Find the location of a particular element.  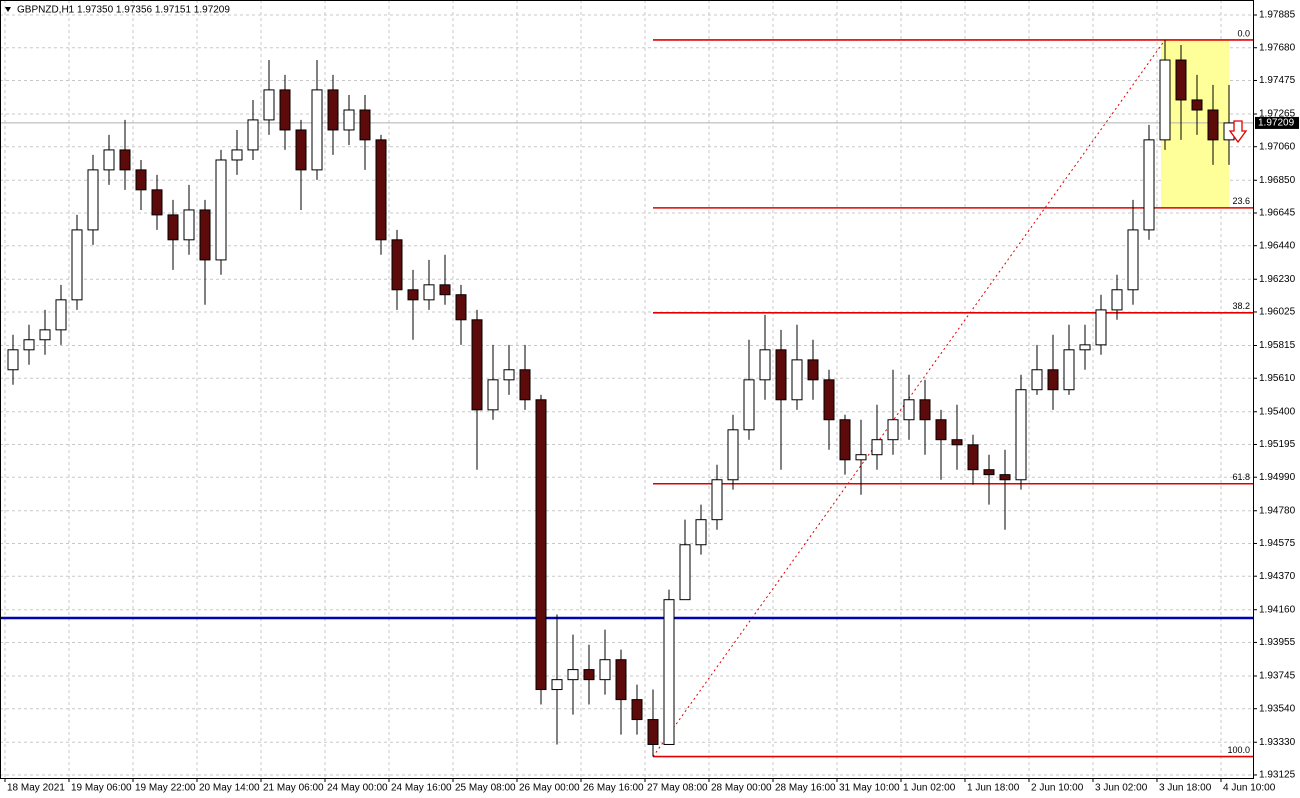

x-tick-label: 26 May 16:00 is located at coordinates (613, 788).